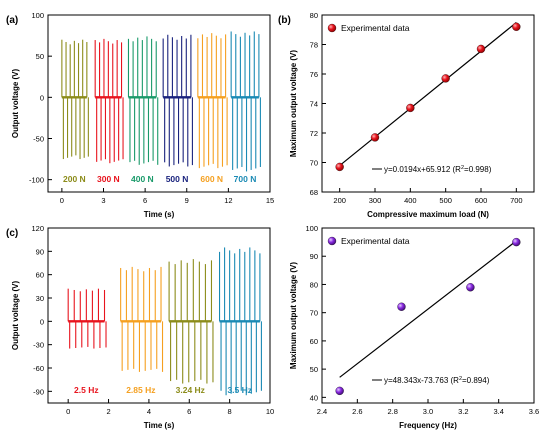 This screenshot has height=440, width=550. Describe the element at coordinates (314, 192) in the screenshot. I see `y-tick-label: 68` at that location.